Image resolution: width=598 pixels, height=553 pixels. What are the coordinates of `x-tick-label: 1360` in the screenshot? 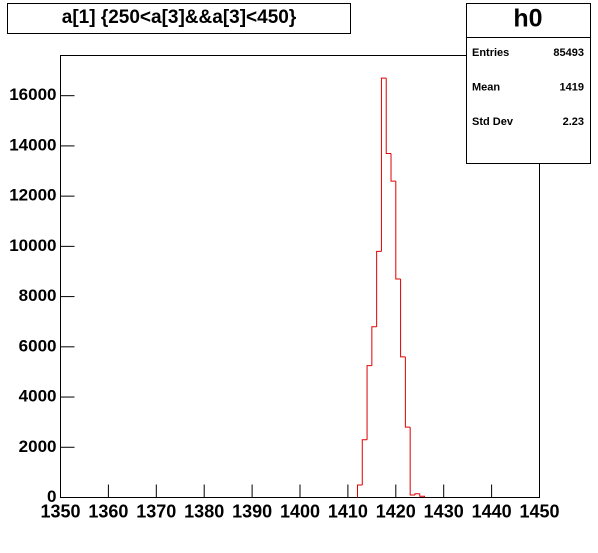 It's located at (108, 511).